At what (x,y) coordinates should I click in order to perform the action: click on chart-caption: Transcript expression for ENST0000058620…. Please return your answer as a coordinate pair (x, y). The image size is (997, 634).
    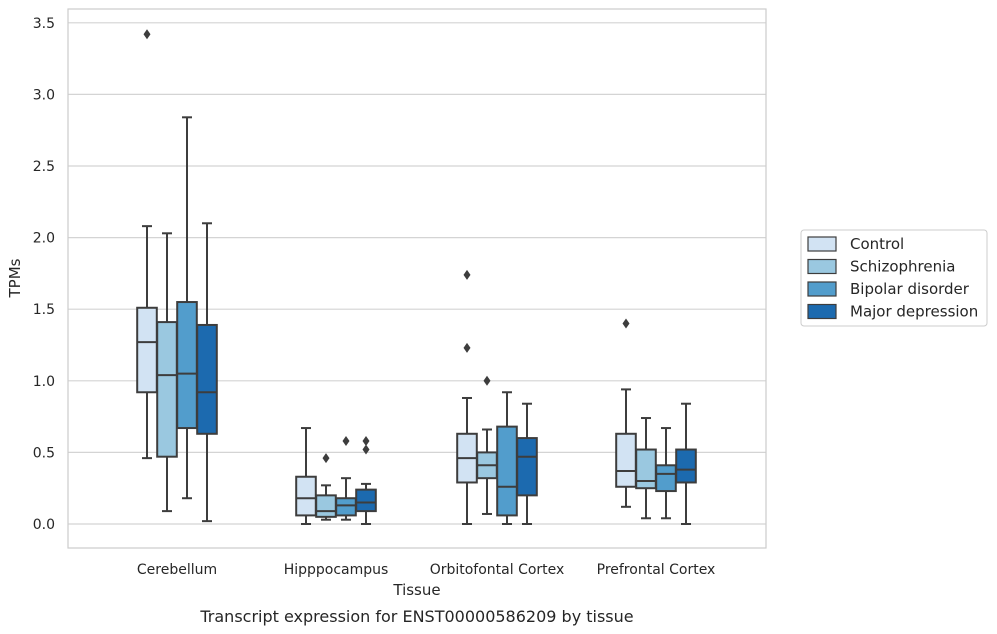
    Looking at the image, I should click on (416, 616).